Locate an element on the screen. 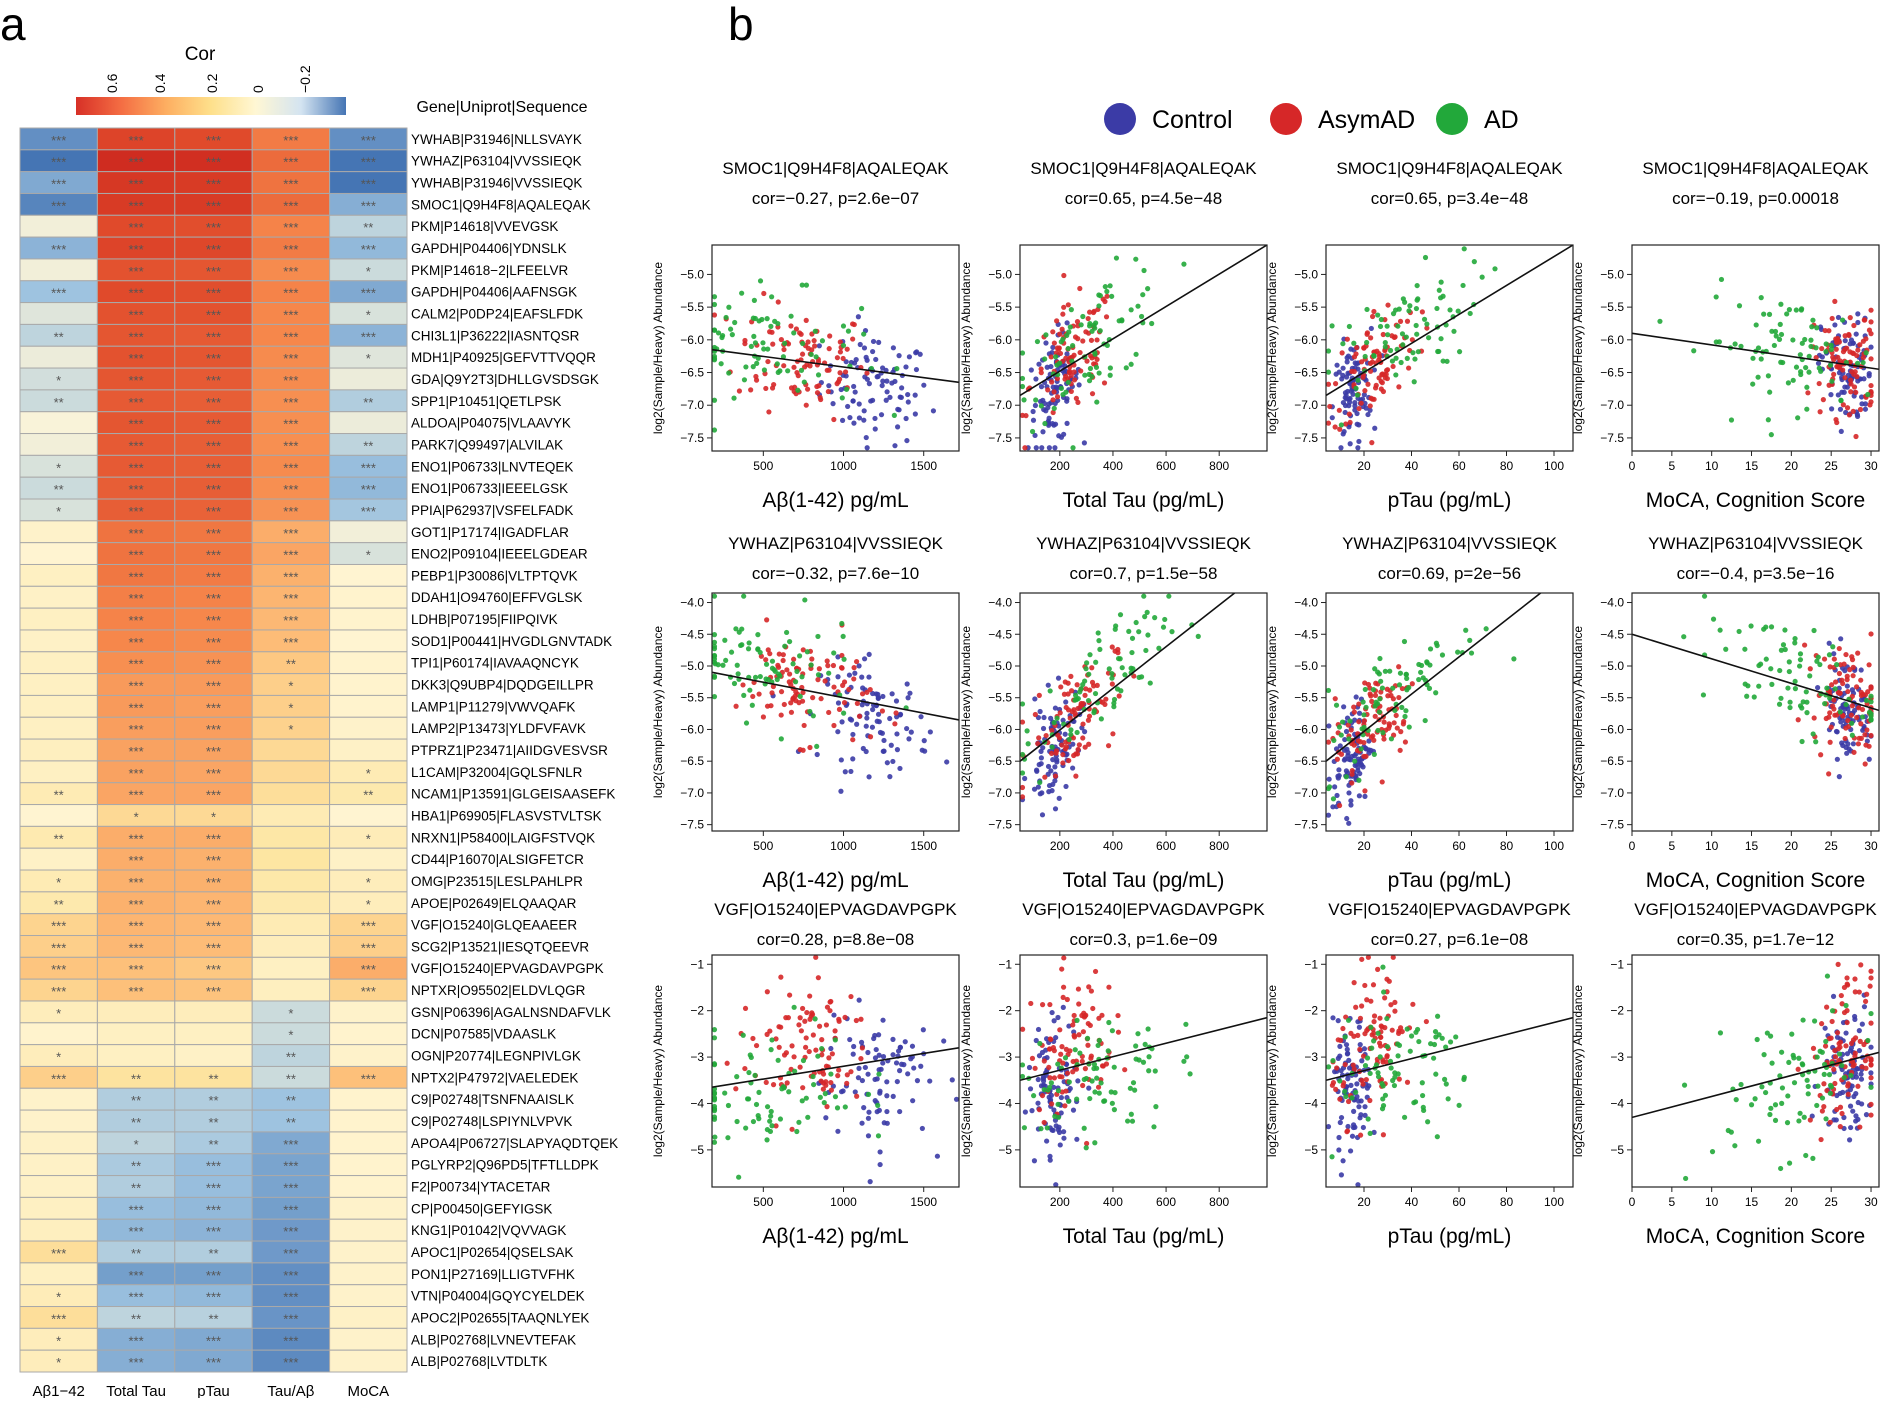  heatmap-significance: * is located at coordinates (58, 1297).